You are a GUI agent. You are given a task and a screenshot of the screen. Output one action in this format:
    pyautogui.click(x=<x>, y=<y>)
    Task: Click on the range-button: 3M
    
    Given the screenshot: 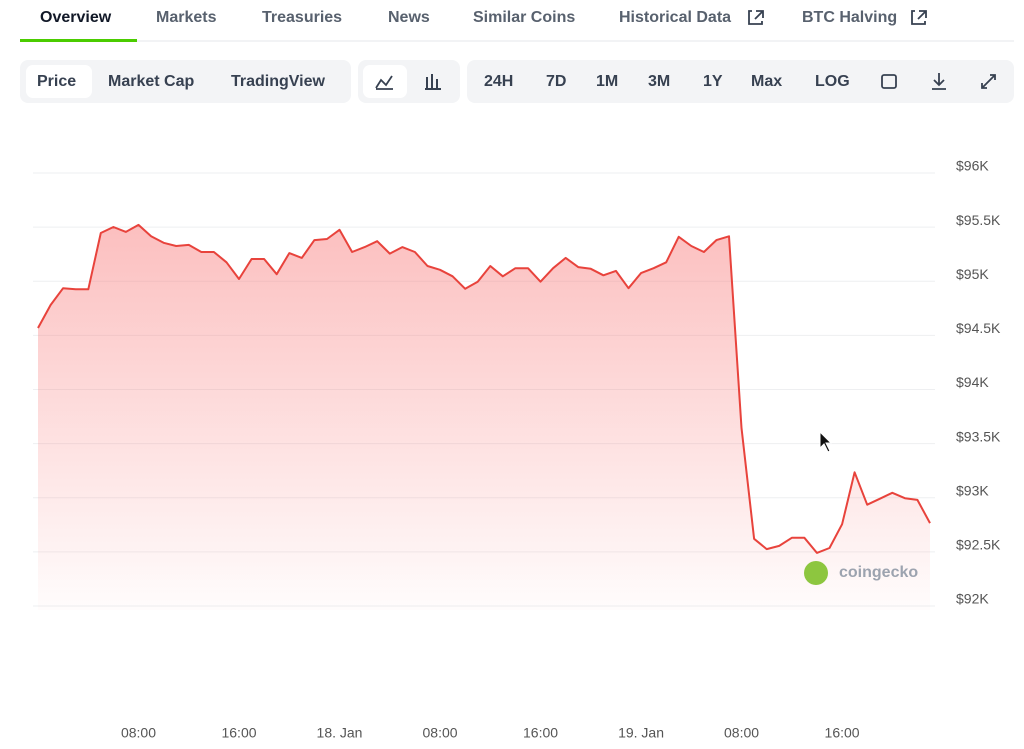 What is the action you would take?
    pyautogui.click(x=659, y=81)
    